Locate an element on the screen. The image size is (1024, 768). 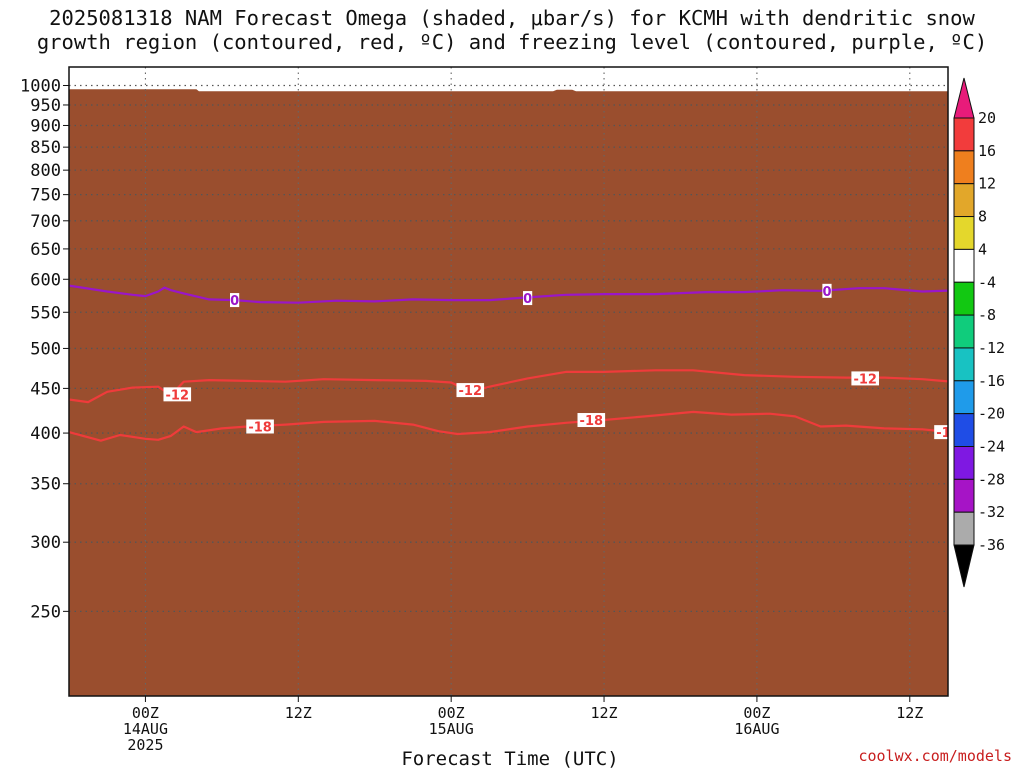
y-tick-label: 600 is located at coordinates (45, 280).